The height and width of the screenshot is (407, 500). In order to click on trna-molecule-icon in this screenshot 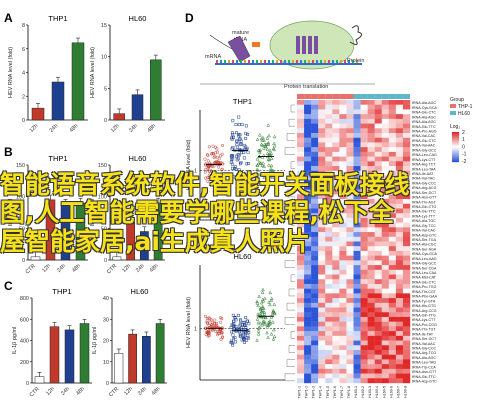, I will do `click(239, 49)`.